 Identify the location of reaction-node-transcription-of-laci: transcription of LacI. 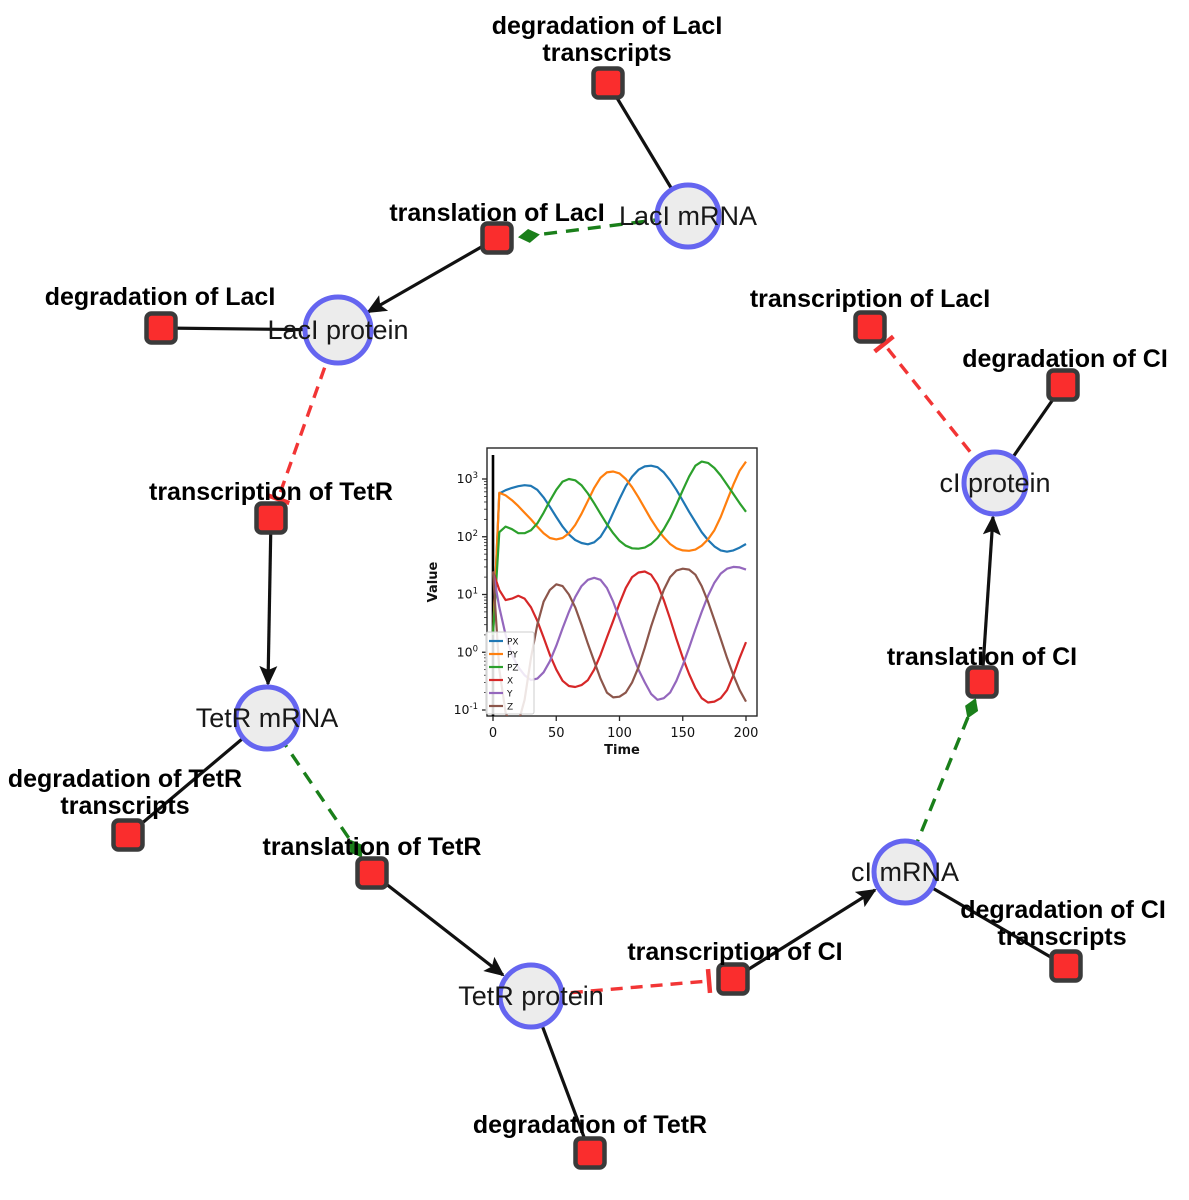
(870, 314).